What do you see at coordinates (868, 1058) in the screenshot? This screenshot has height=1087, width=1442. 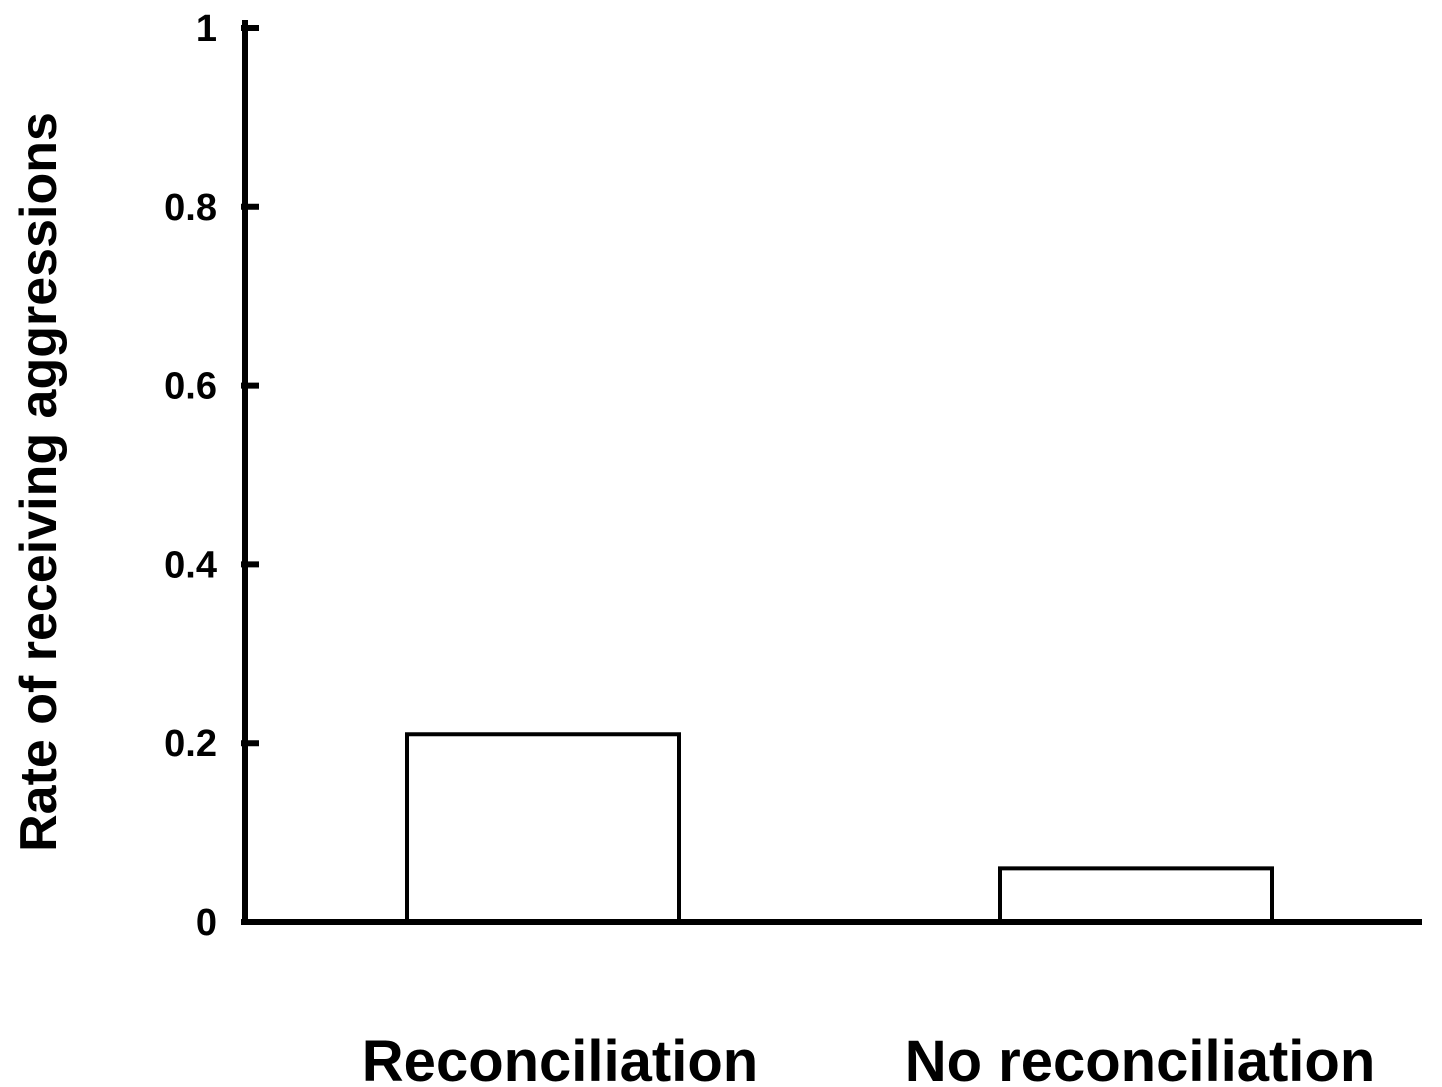 I see `category-labels-group: Reconciliation No reconciliation` at bounding box center [868, 1058].